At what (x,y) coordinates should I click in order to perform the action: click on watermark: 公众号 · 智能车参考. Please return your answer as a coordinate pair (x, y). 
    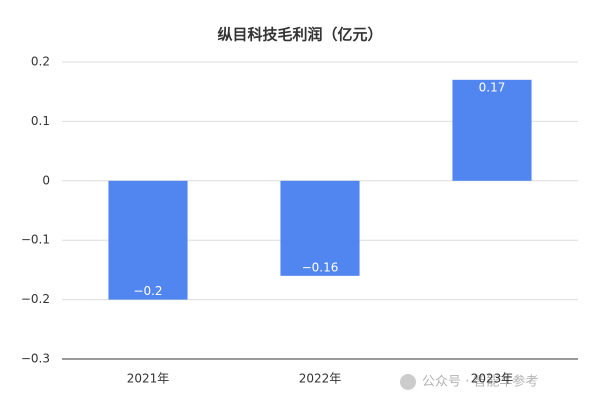
    Looking at the image, I should click on (469, 382).